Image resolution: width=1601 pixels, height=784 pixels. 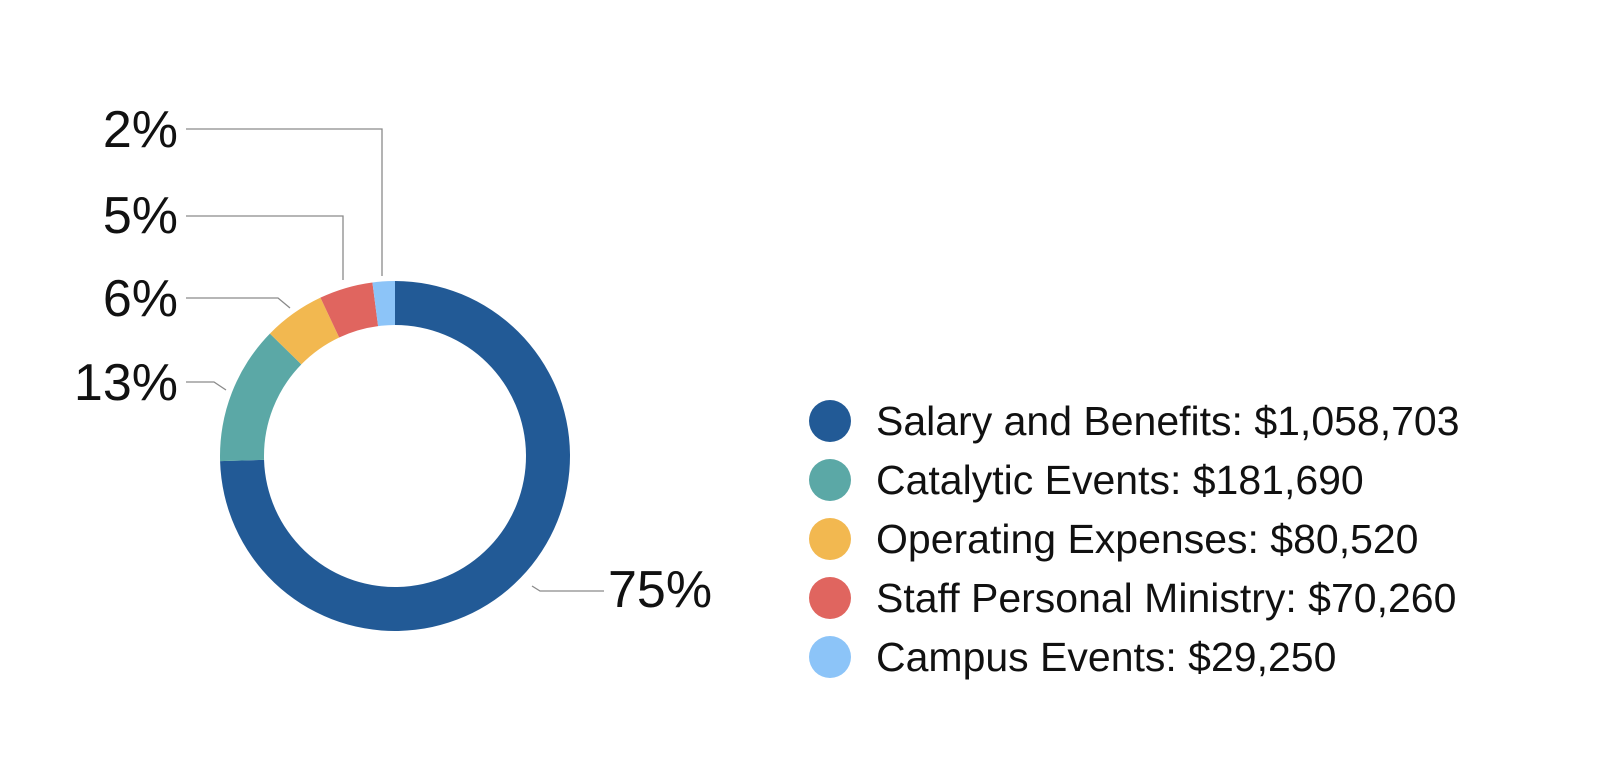 What do you see at coordinates (1147, 539) in the screenshot?
I see `legend-label: Operating Expenses: $80,520` at bounding box center [1147, 539].